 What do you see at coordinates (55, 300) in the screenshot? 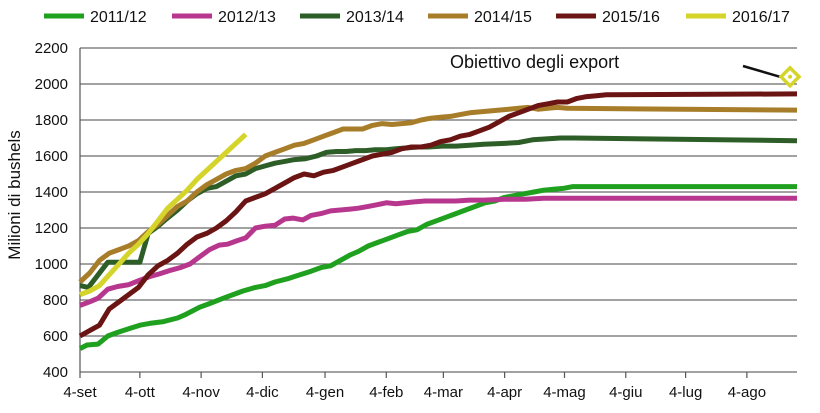
I see `y-tick-label: 800` at bounding box center [55, 300].